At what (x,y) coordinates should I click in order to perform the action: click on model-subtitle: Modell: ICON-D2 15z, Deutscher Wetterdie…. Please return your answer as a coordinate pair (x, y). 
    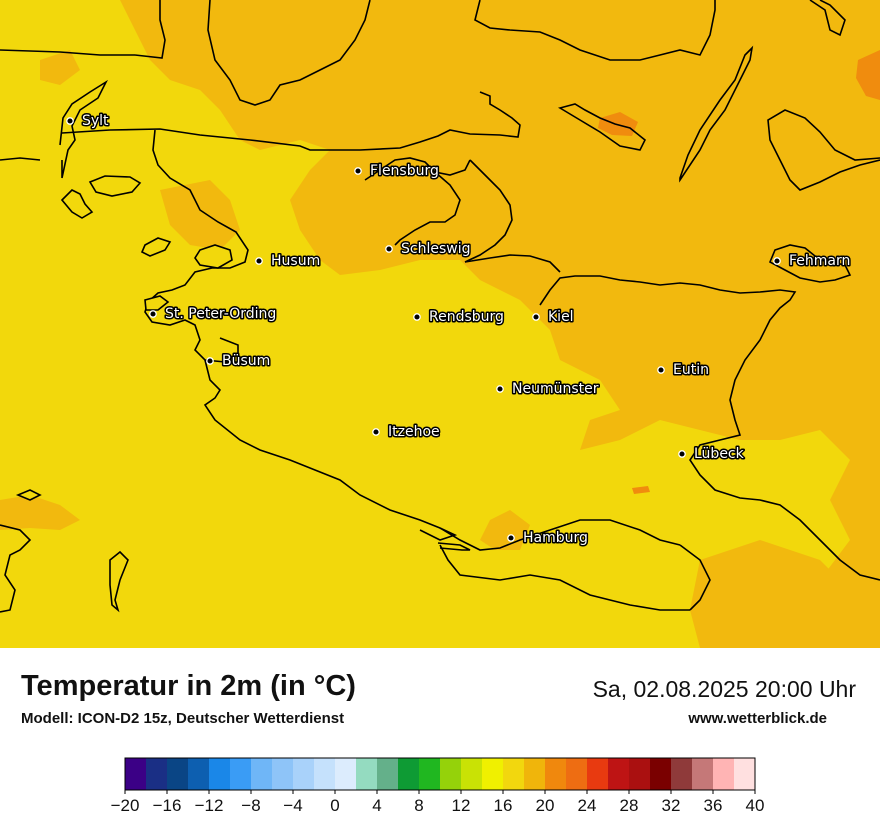
    Looking at the image, I should click on (183, 718).